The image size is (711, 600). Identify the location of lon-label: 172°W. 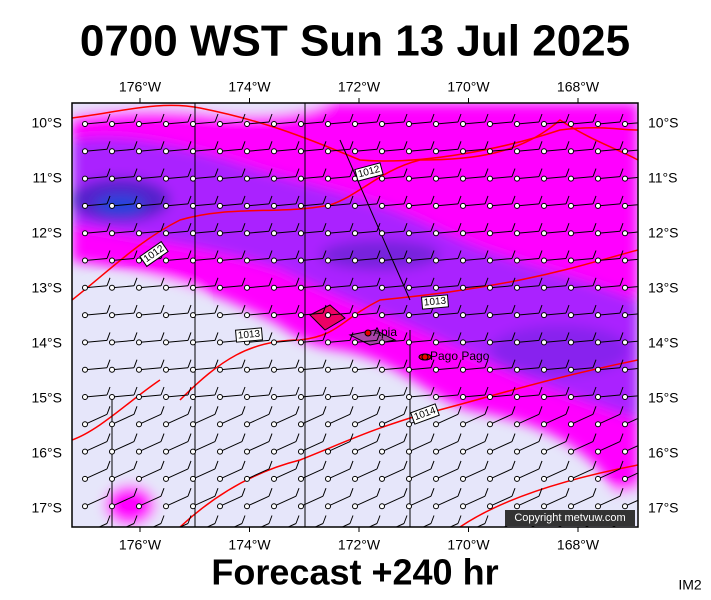
(359, 545).